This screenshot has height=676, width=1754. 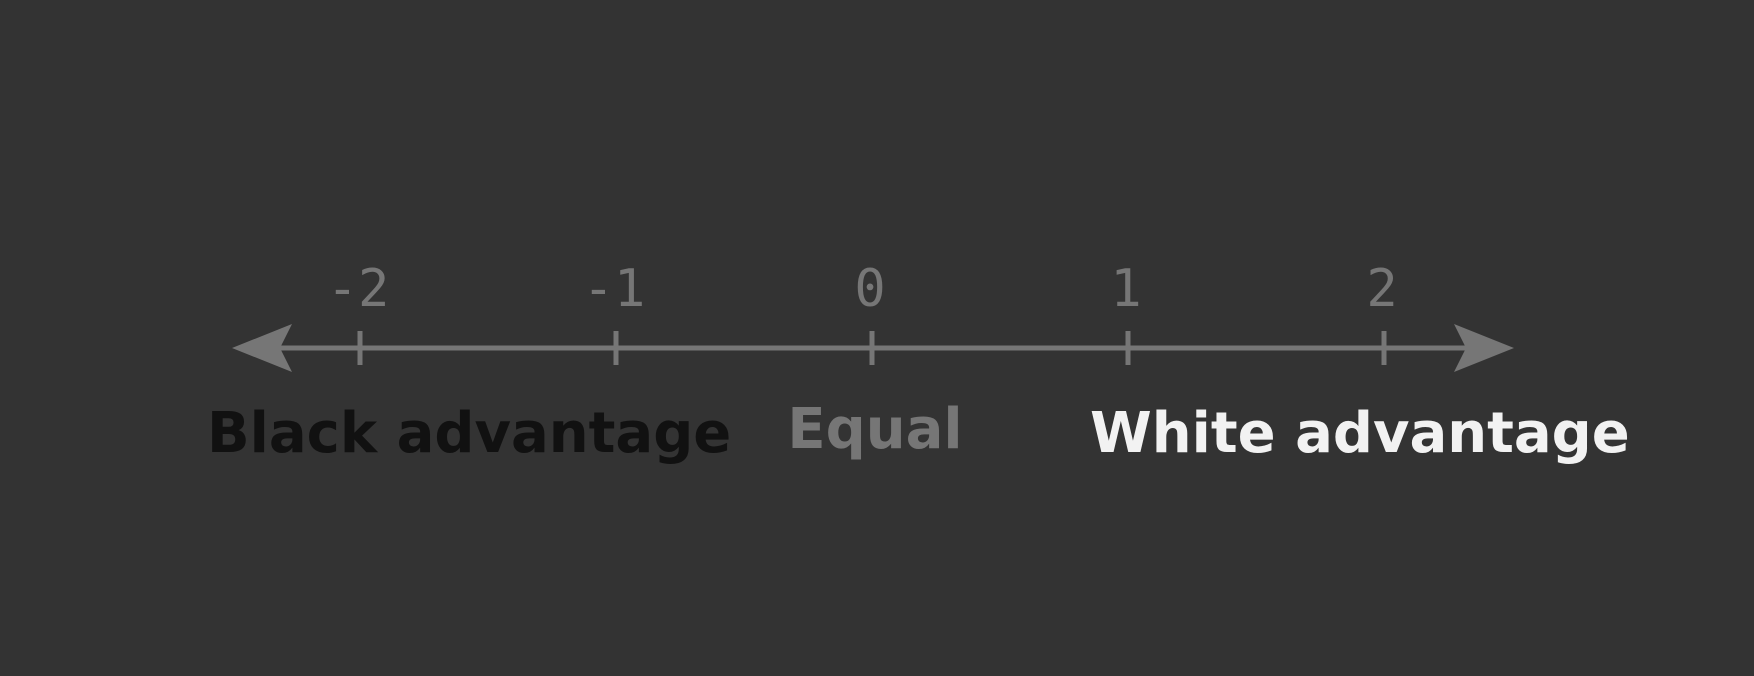 What do you see at coordinates (262, 348) in the screenshot?
I see `left-arrowhead` at bounding box center [262, 348].